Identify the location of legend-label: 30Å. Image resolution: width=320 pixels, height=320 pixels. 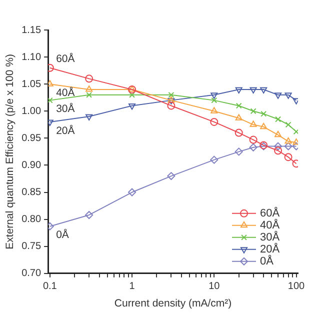
(270, 237).